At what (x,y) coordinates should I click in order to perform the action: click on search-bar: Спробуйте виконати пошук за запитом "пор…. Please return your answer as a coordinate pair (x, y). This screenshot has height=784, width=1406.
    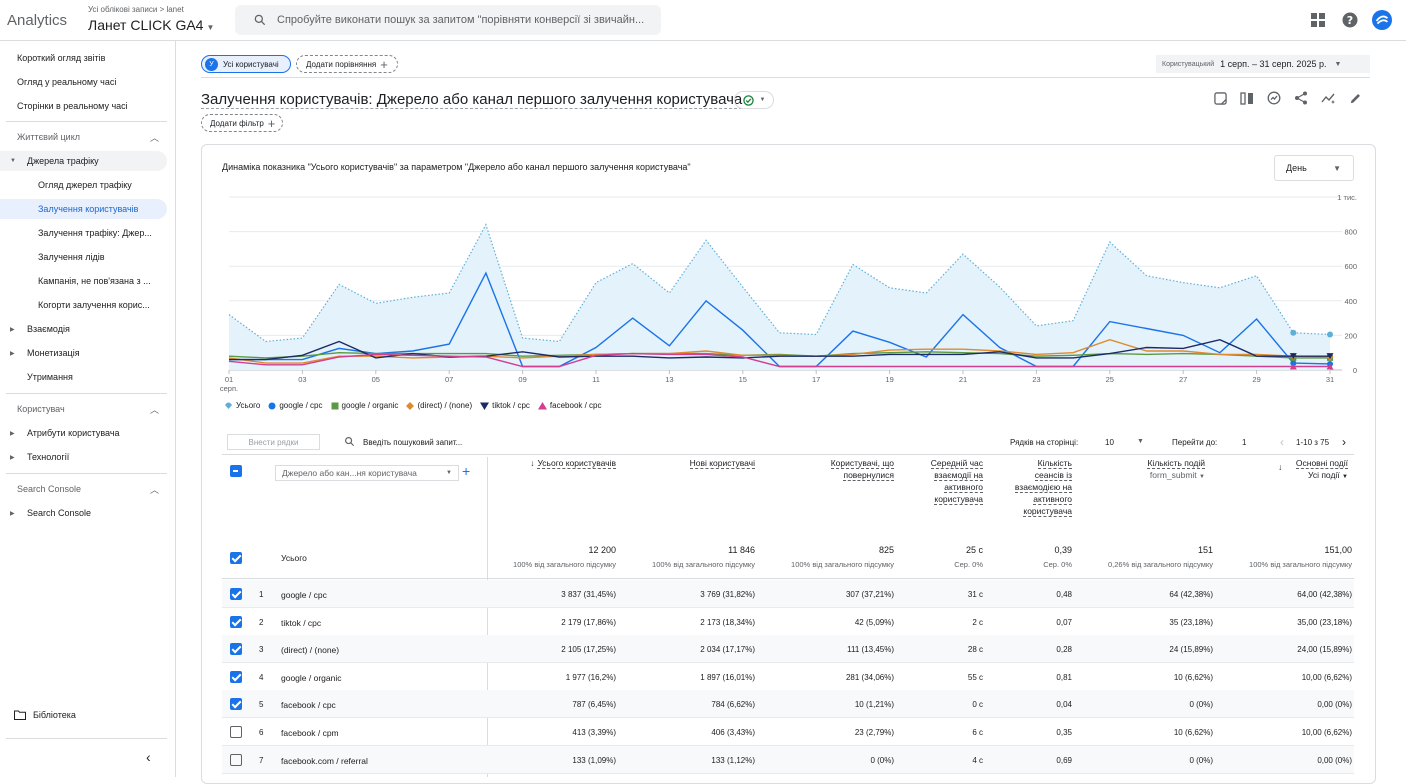
    Looking at the image, I should click on (448, 20).